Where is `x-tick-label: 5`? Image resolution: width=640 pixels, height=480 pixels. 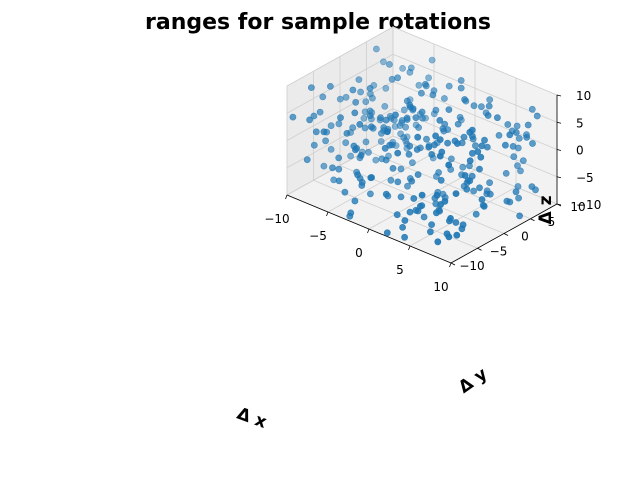 x-tick-label: 5 is located at coordinates (400, 270).